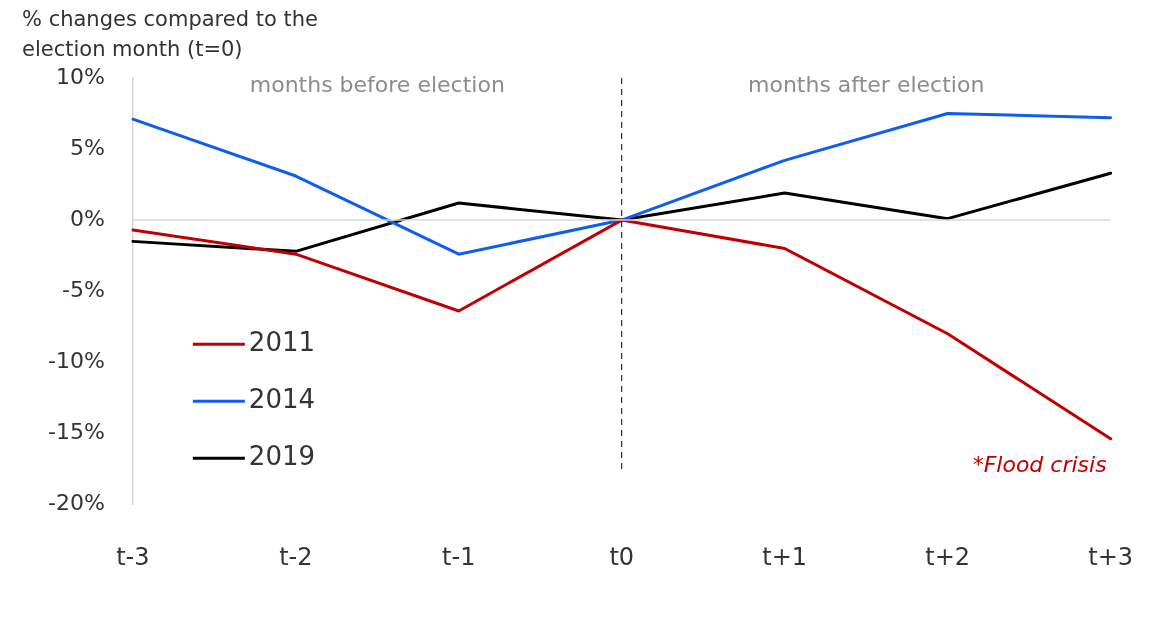  I want to click on legend-label: 2011, so click(282, 341).